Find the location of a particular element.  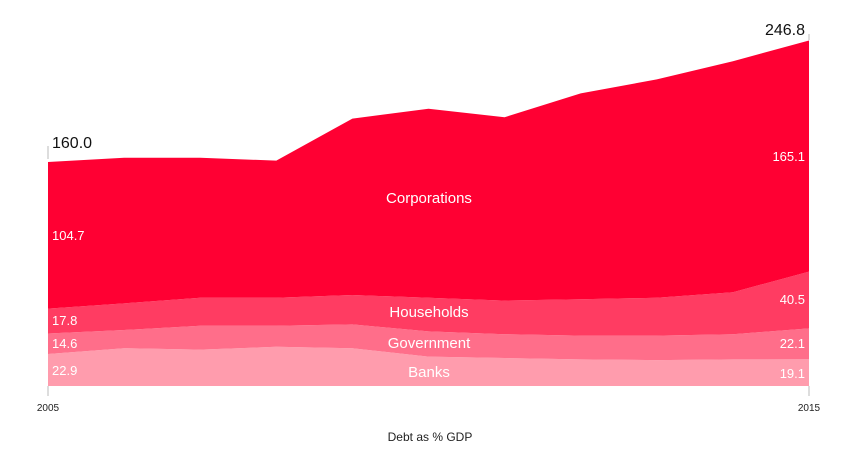

start-value-households: 17.8 is located at coordinates (64, 320).